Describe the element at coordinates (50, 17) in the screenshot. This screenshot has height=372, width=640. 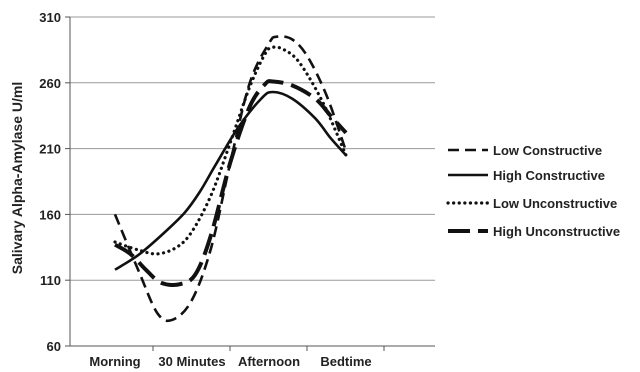
I see `y-tick-label: 310` at that location.